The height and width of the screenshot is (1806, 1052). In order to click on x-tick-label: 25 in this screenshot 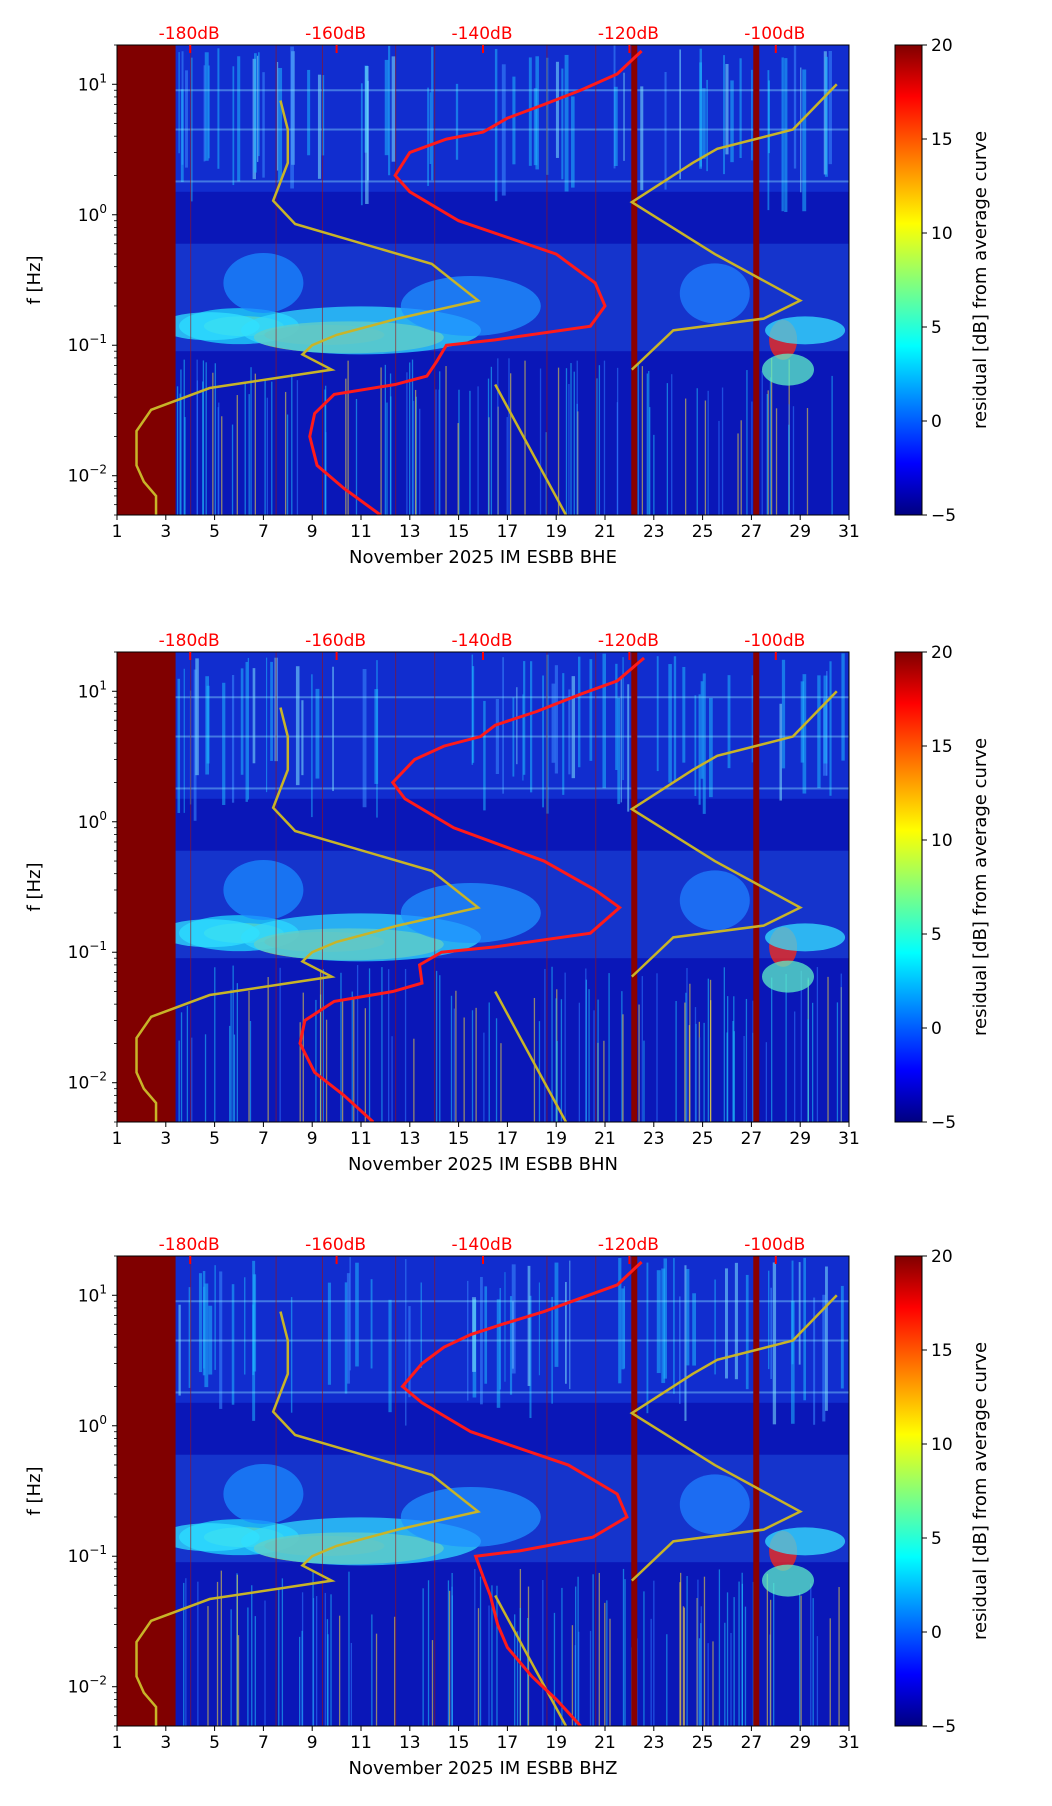, I will do `click(703, 532)`.